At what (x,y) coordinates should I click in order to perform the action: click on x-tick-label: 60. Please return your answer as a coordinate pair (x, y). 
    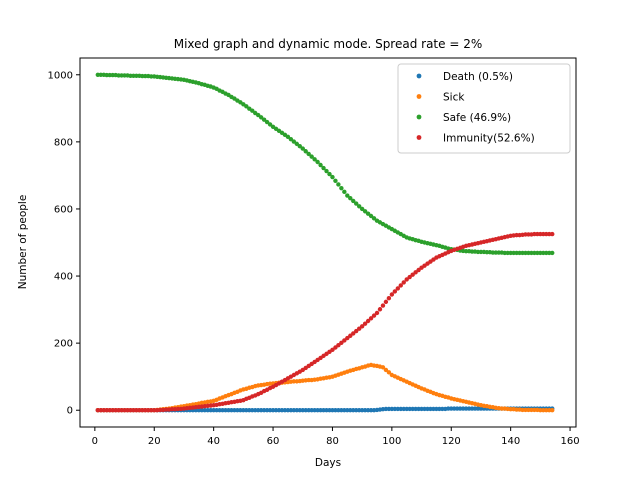
    Looking at the image, I should click on (273, 441).